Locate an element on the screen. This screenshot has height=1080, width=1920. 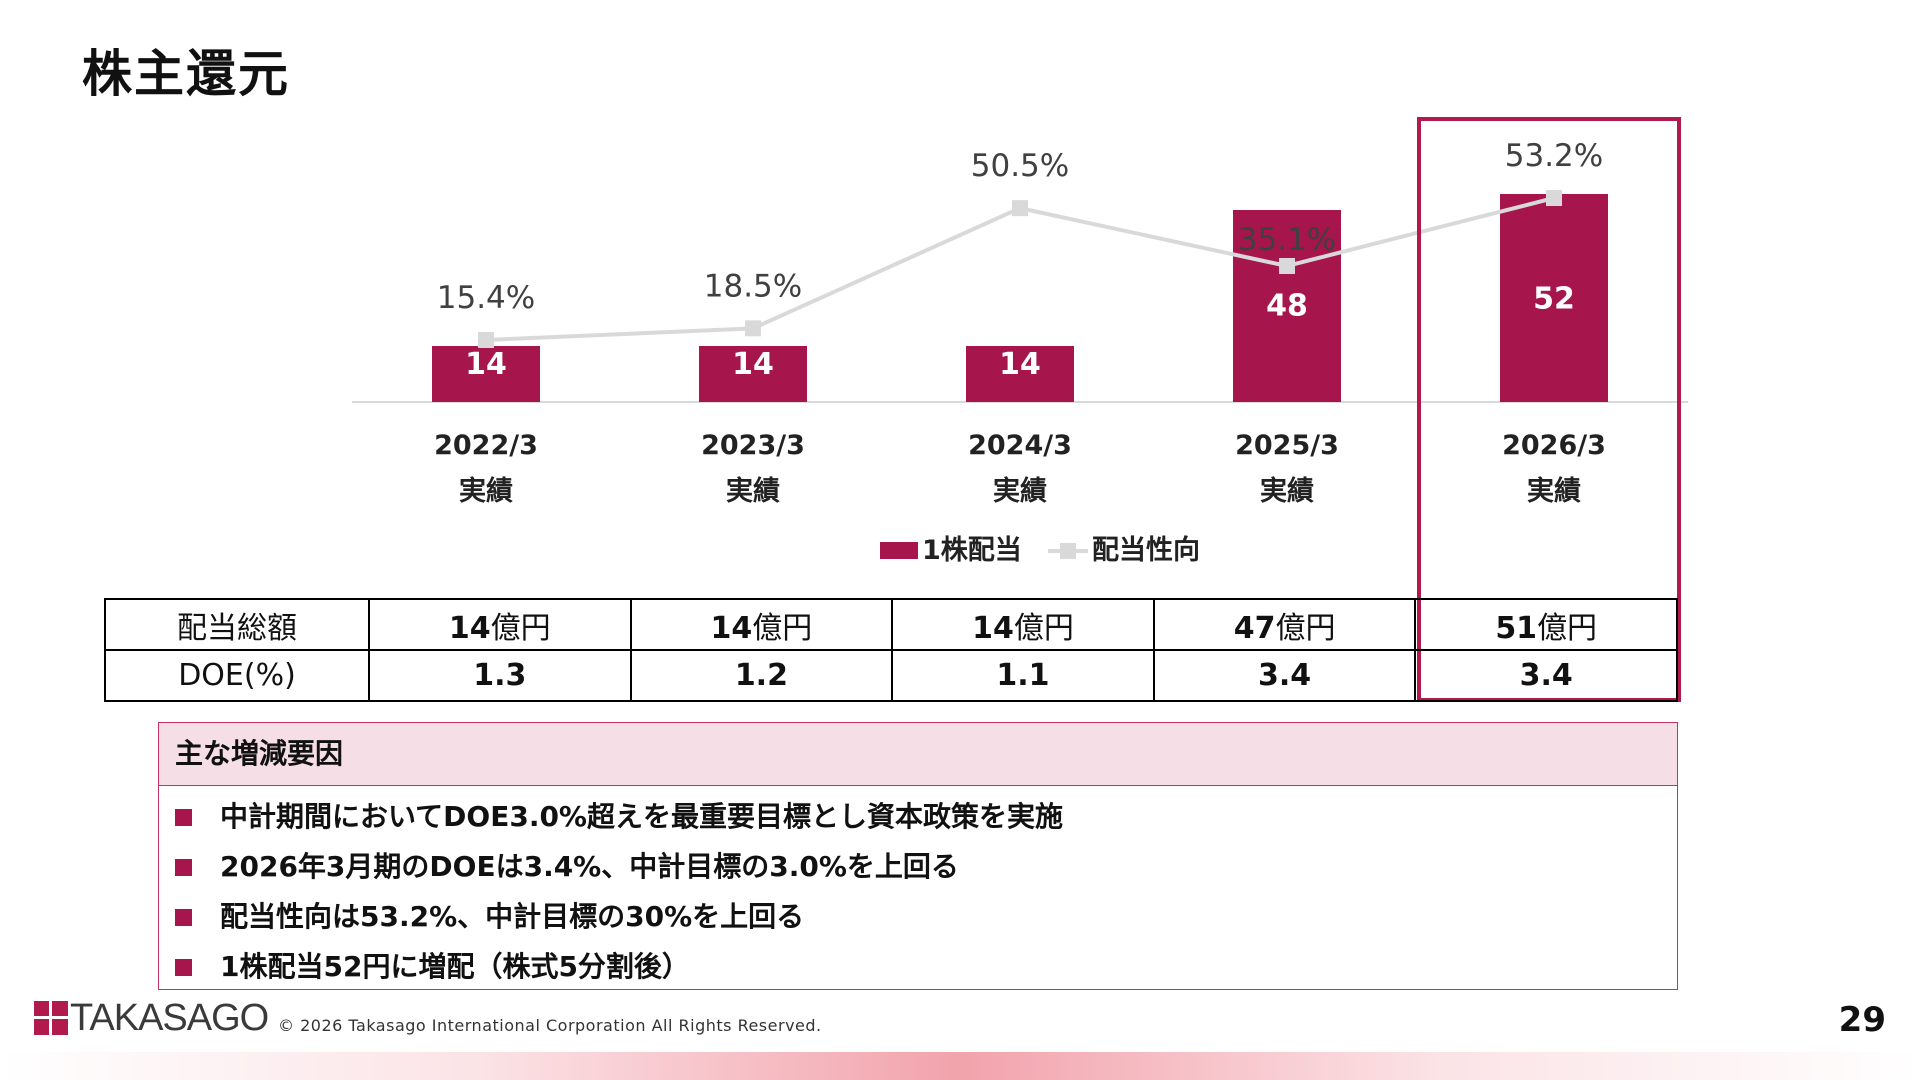
logo-wordmark: TAKASAGO is located at coordinates (169, 1018).